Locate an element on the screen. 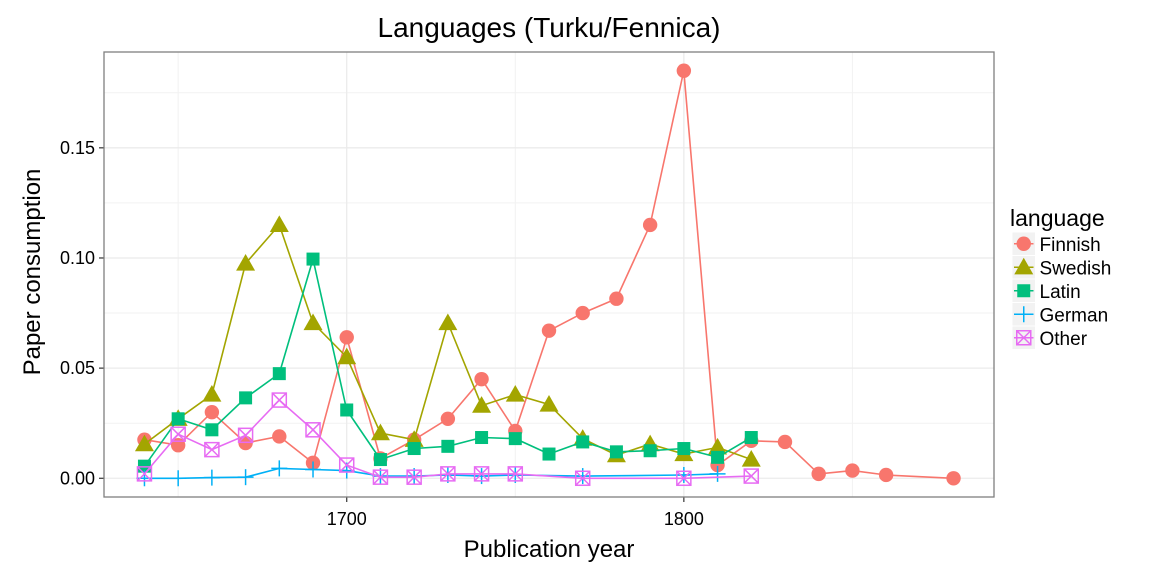 This screenshot has width=1152, height=581. x-axis-title: Publication year is located at coordinates (549, 549).